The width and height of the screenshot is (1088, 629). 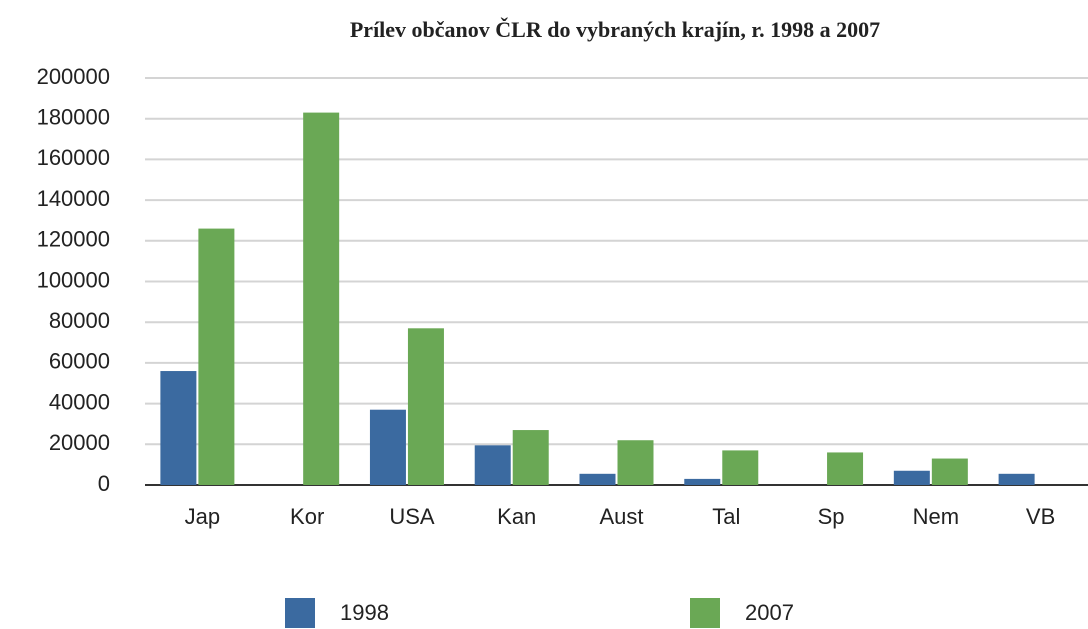 What do you see at coordinates (73, 239) in the screenshot?
I see `y-tick-label: 120000` at bounding box center [73, 239].